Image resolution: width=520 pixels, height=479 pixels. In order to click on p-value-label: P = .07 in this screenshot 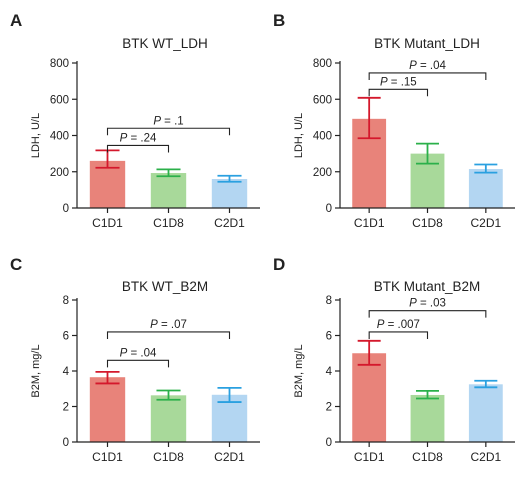, I will do `click(168, 325)`.